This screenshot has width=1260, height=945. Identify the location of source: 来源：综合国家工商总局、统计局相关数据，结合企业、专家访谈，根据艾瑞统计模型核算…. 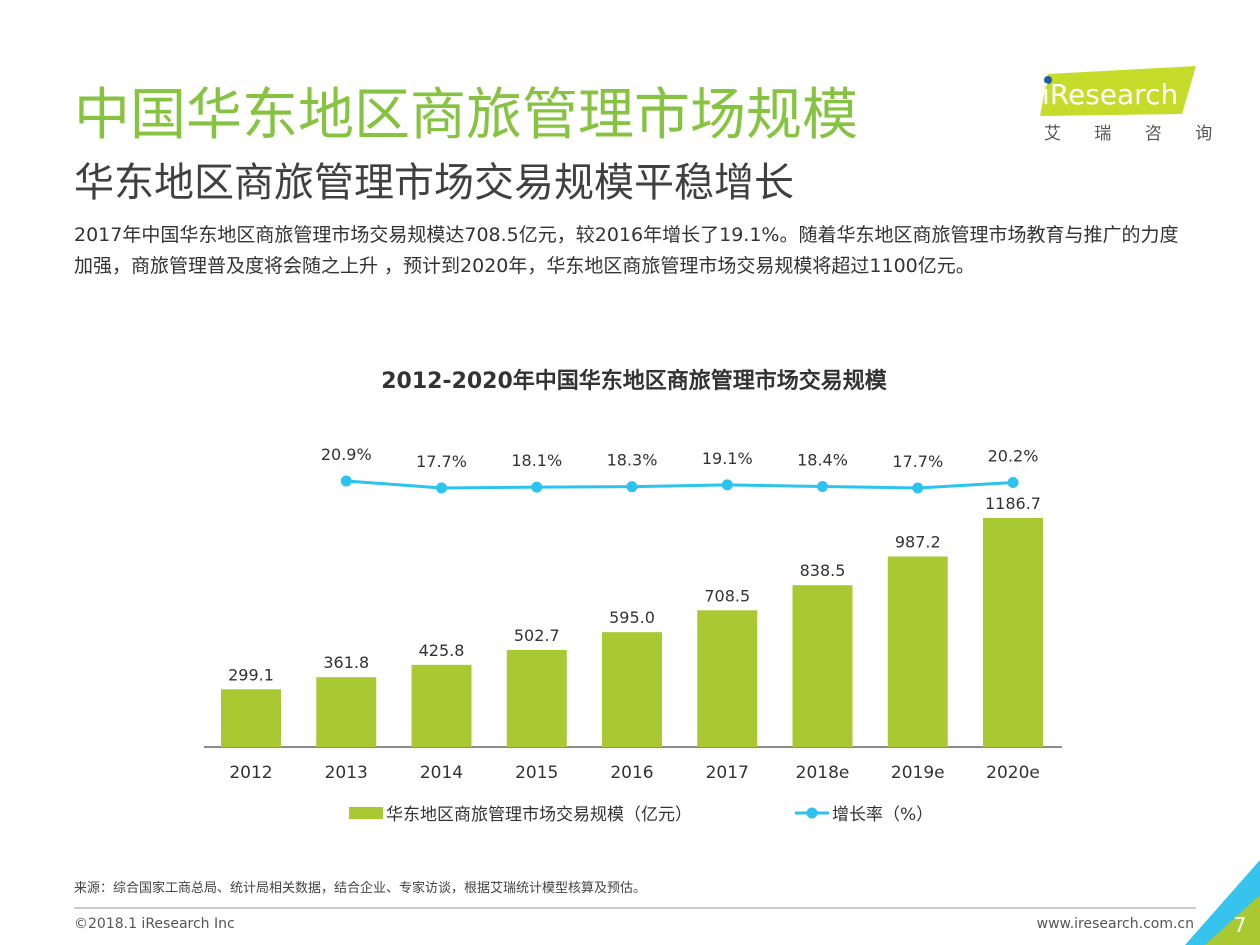
(360, 888).